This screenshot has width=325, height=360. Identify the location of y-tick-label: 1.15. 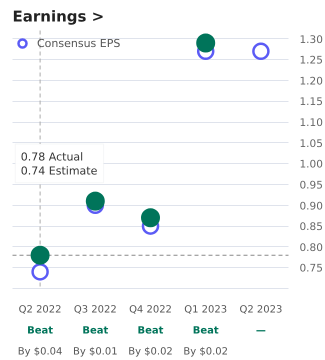
(311, 102).